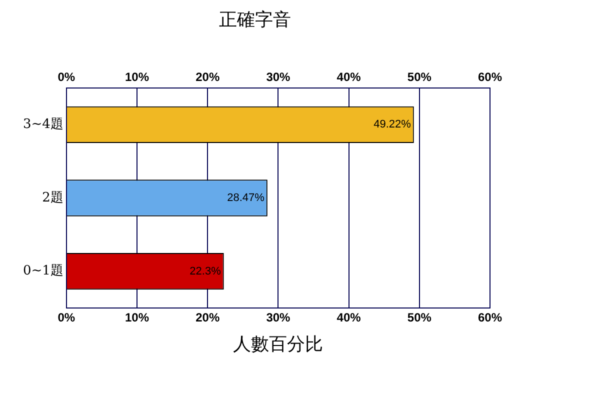 Image resolution: width=600 pixels, height=400 pixels. What do you see at coordinates (255, 19) in the screenshot?
I see `chart-title: 正確字音` at bounding box center [255, 19].